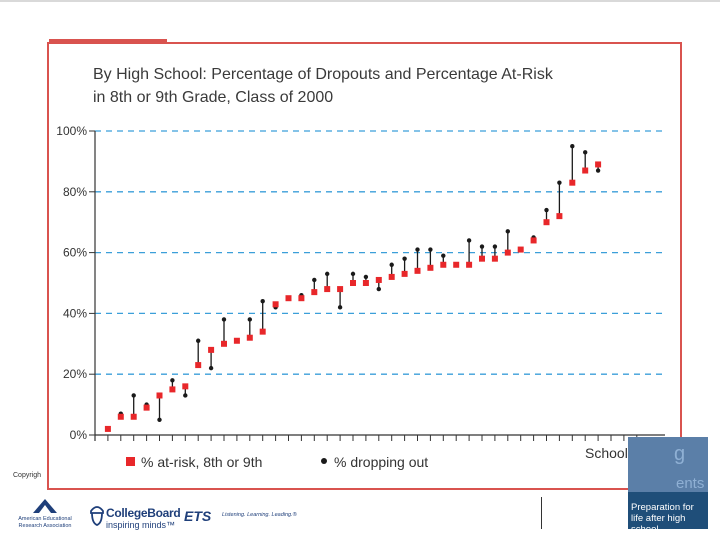  Describe the element at coordinates (79, 435) in the screenshot. I see `y-tick-label: 0%` at that location.